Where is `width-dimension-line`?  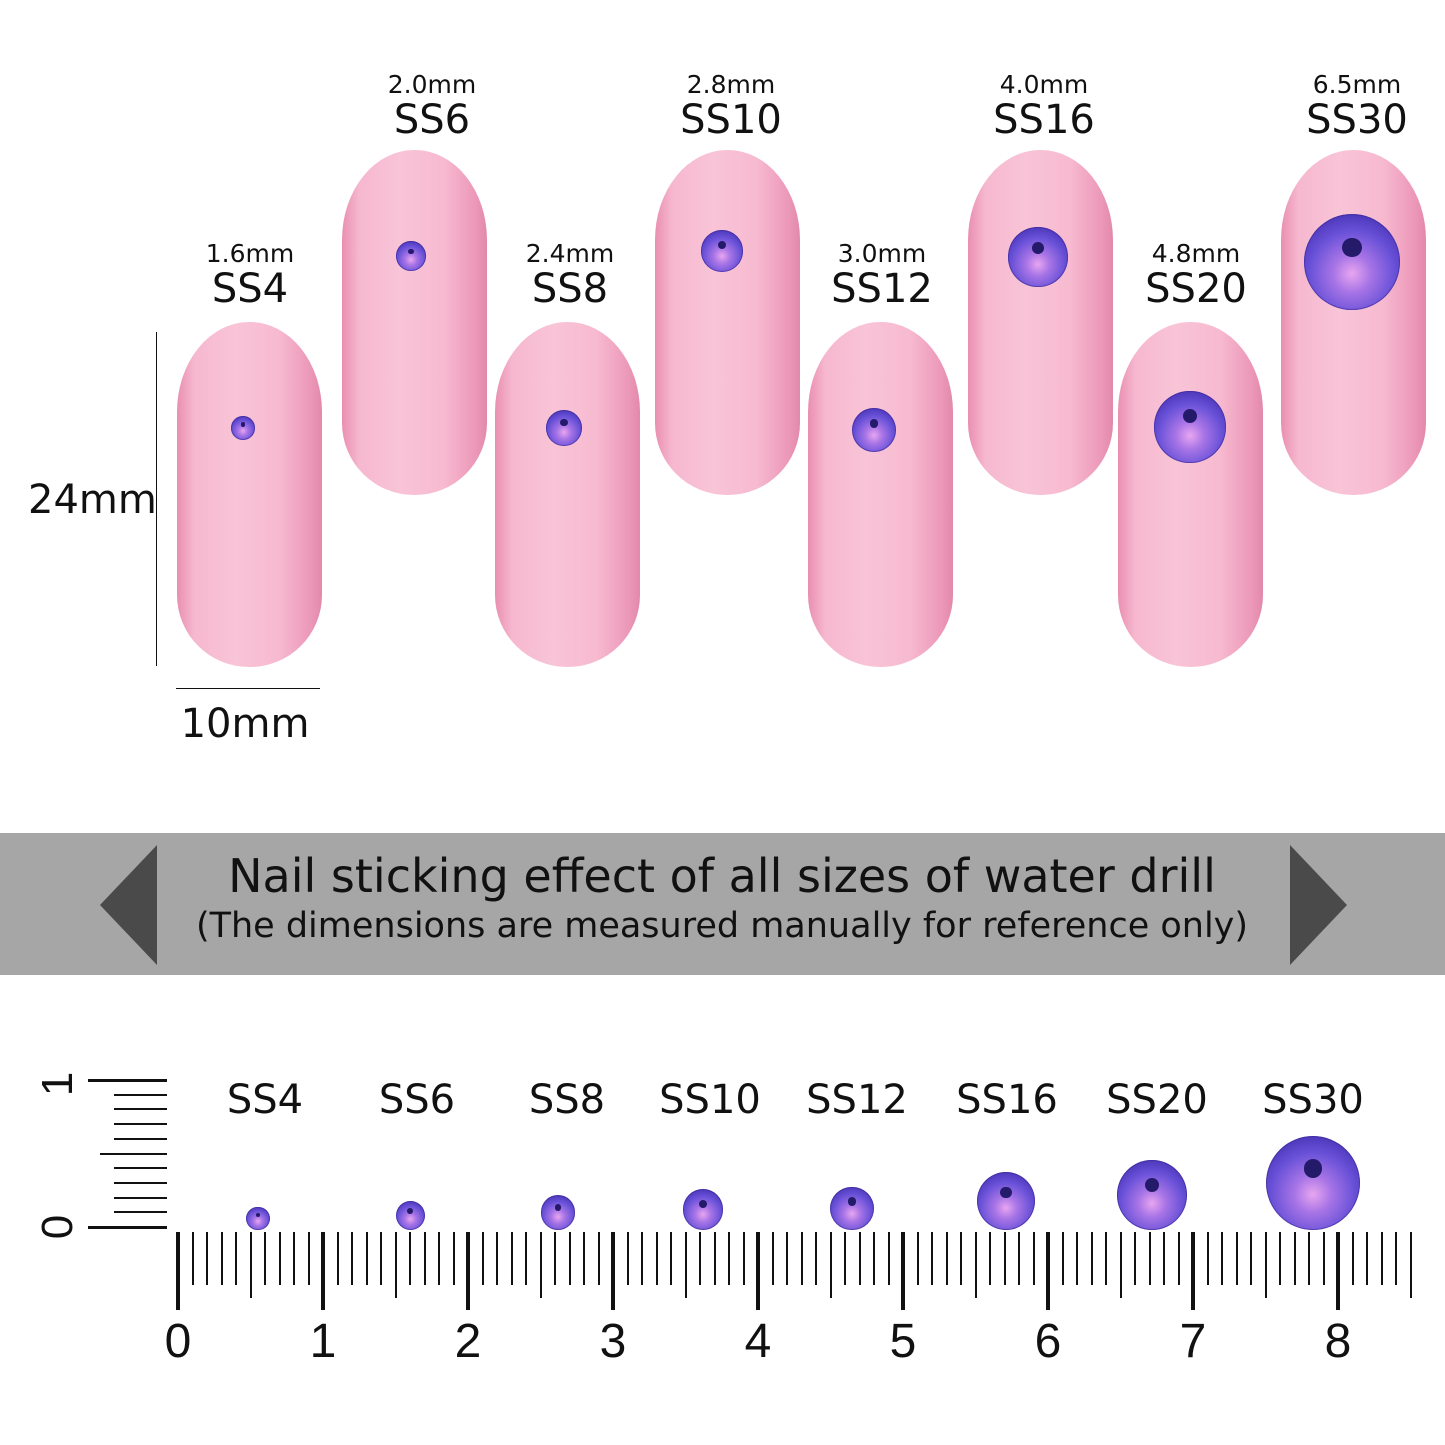
width-dimension-line is located at coordinates (248, 688).